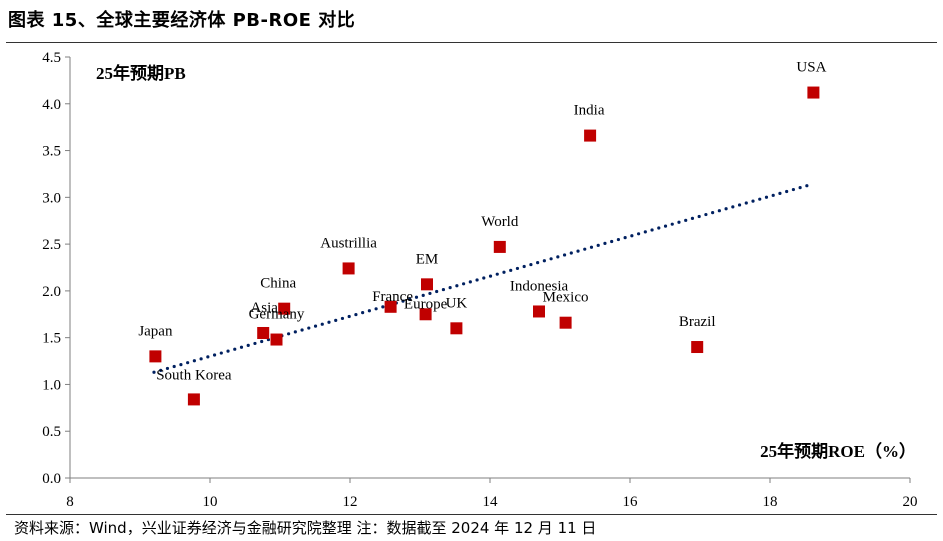 The width and height of the screenshot is (943, 541). Describe the element at coordinates (141, 73) in the screenshot. I see `y-axis-title: 25年预期PB` at that location.